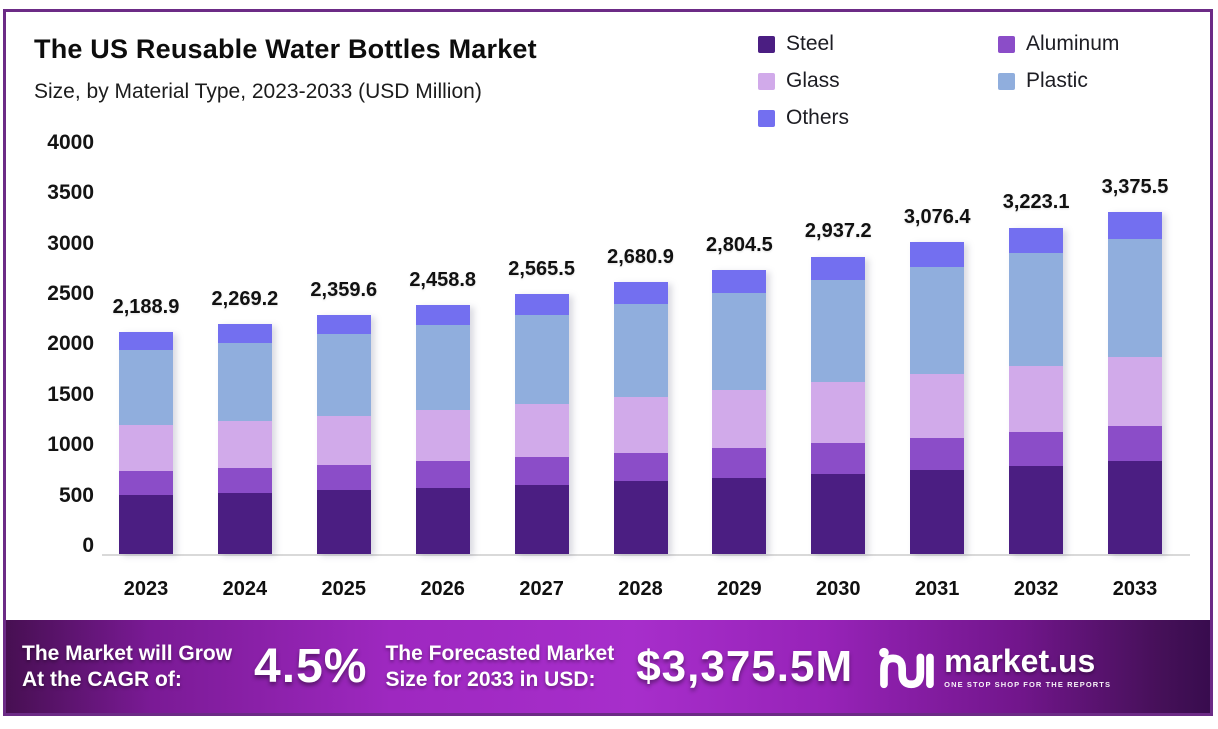 This screenshot has width=1218, height=729. I want to click on legend-swatch-aluminum, so click(1006, 44).